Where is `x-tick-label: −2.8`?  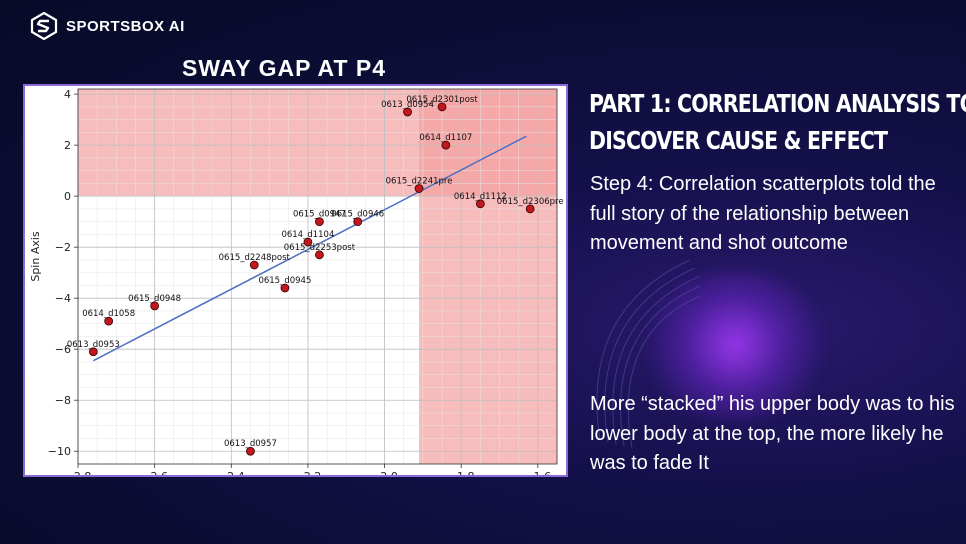
x-tick-label: −2.8 is located at coordinates (78, 472).